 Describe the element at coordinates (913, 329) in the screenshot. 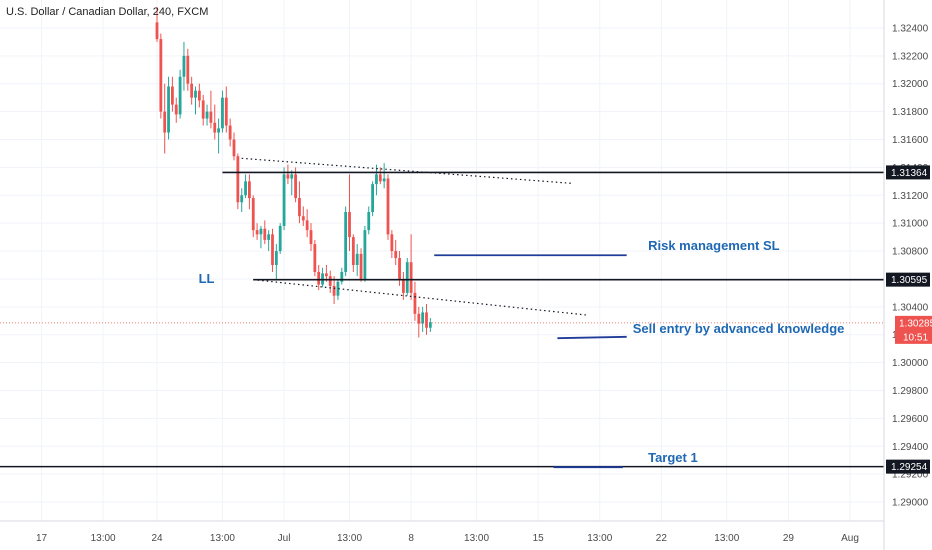

I see `current-price-bg` at that location.